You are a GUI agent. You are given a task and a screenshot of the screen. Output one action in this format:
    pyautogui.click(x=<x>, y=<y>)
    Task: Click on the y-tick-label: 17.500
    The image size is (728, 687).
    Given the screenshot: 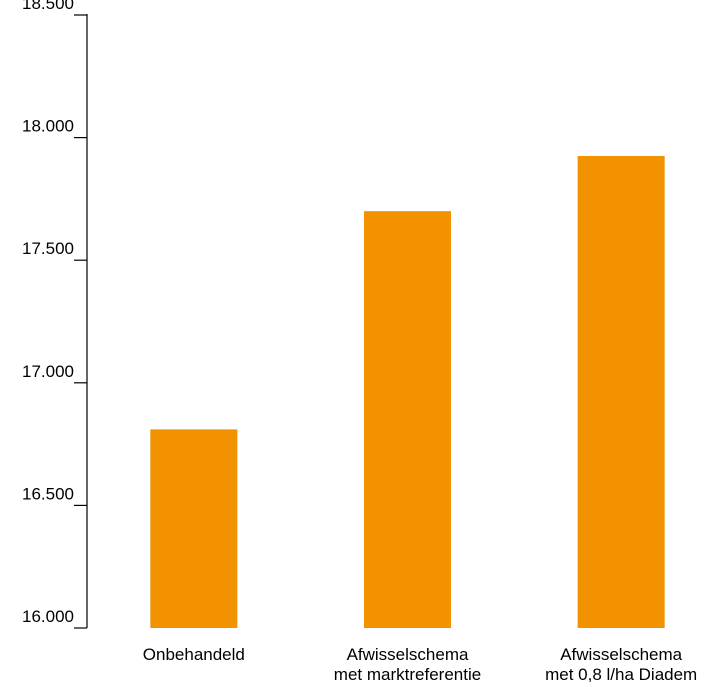 What is the action you would take?
    pyautogui.click(x=48, y=248)
    